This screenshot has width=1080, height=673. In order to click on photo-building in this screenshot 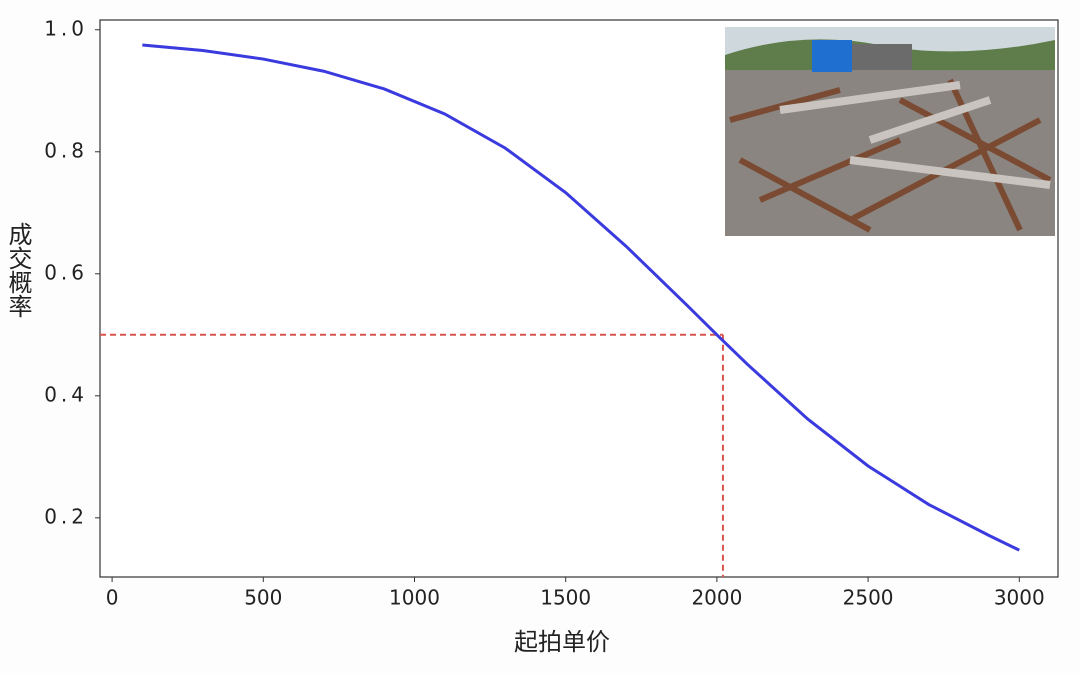, I will do `click(832, 56)`.